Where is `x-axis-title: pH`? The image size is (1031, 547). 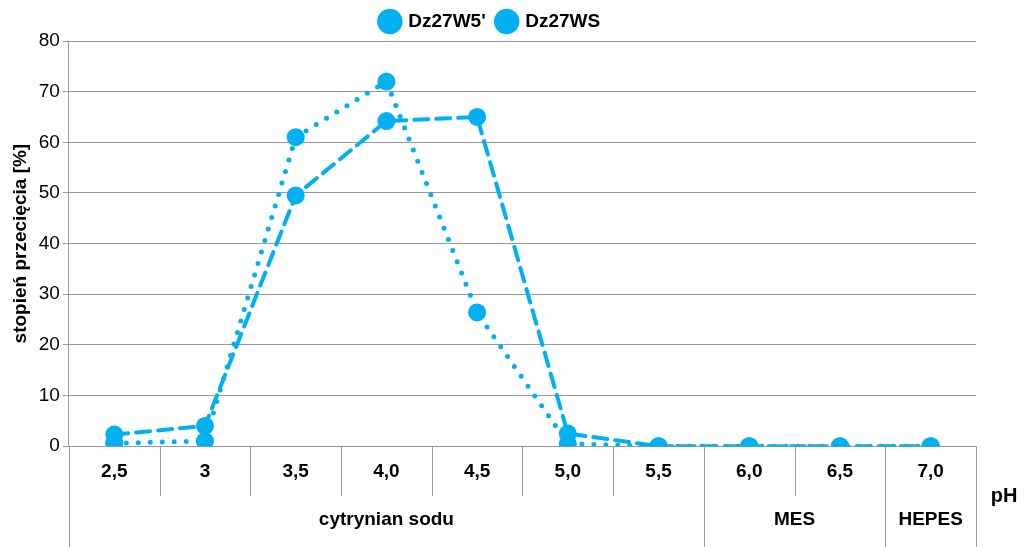
x-axis-title: pH is located at coordinates (1004, 494).